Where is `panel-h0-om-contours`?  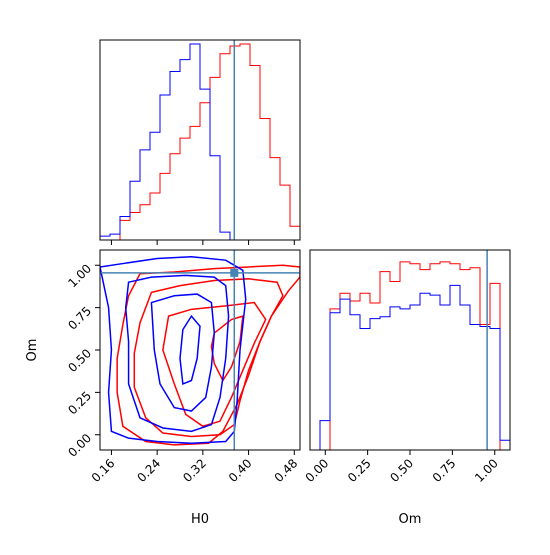
panel-h0-om-contours is located at coordinates (200, 350).